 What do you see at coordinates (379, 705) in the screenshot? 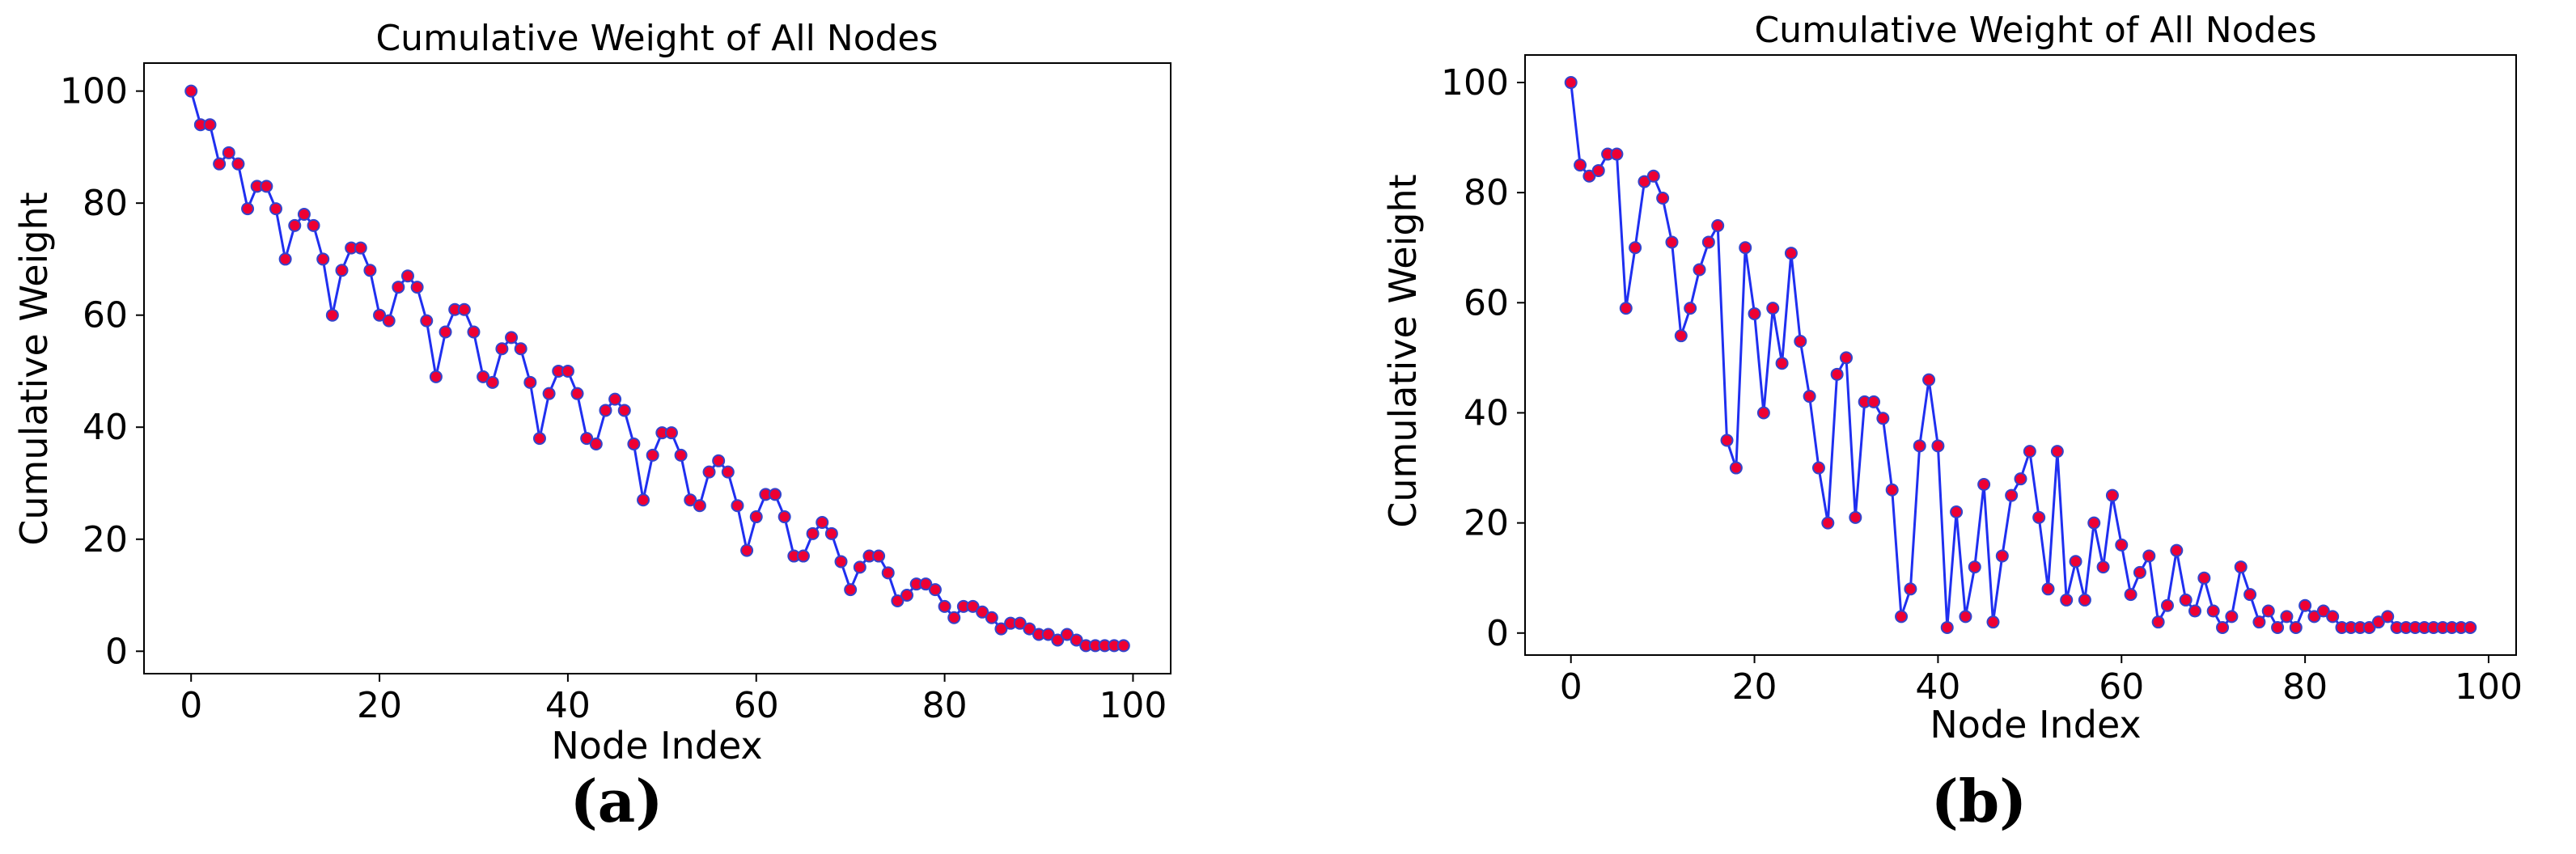
I see `x-tick-label: 20` at bounding box center [379, 705].